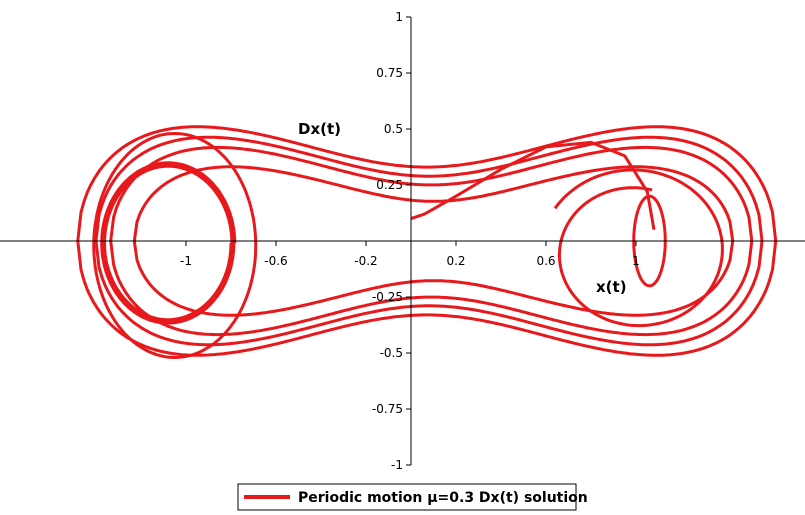 The height and width of the screenshot is (515, 805). I want to click on x-tick-label: -1, so click(186, 261).